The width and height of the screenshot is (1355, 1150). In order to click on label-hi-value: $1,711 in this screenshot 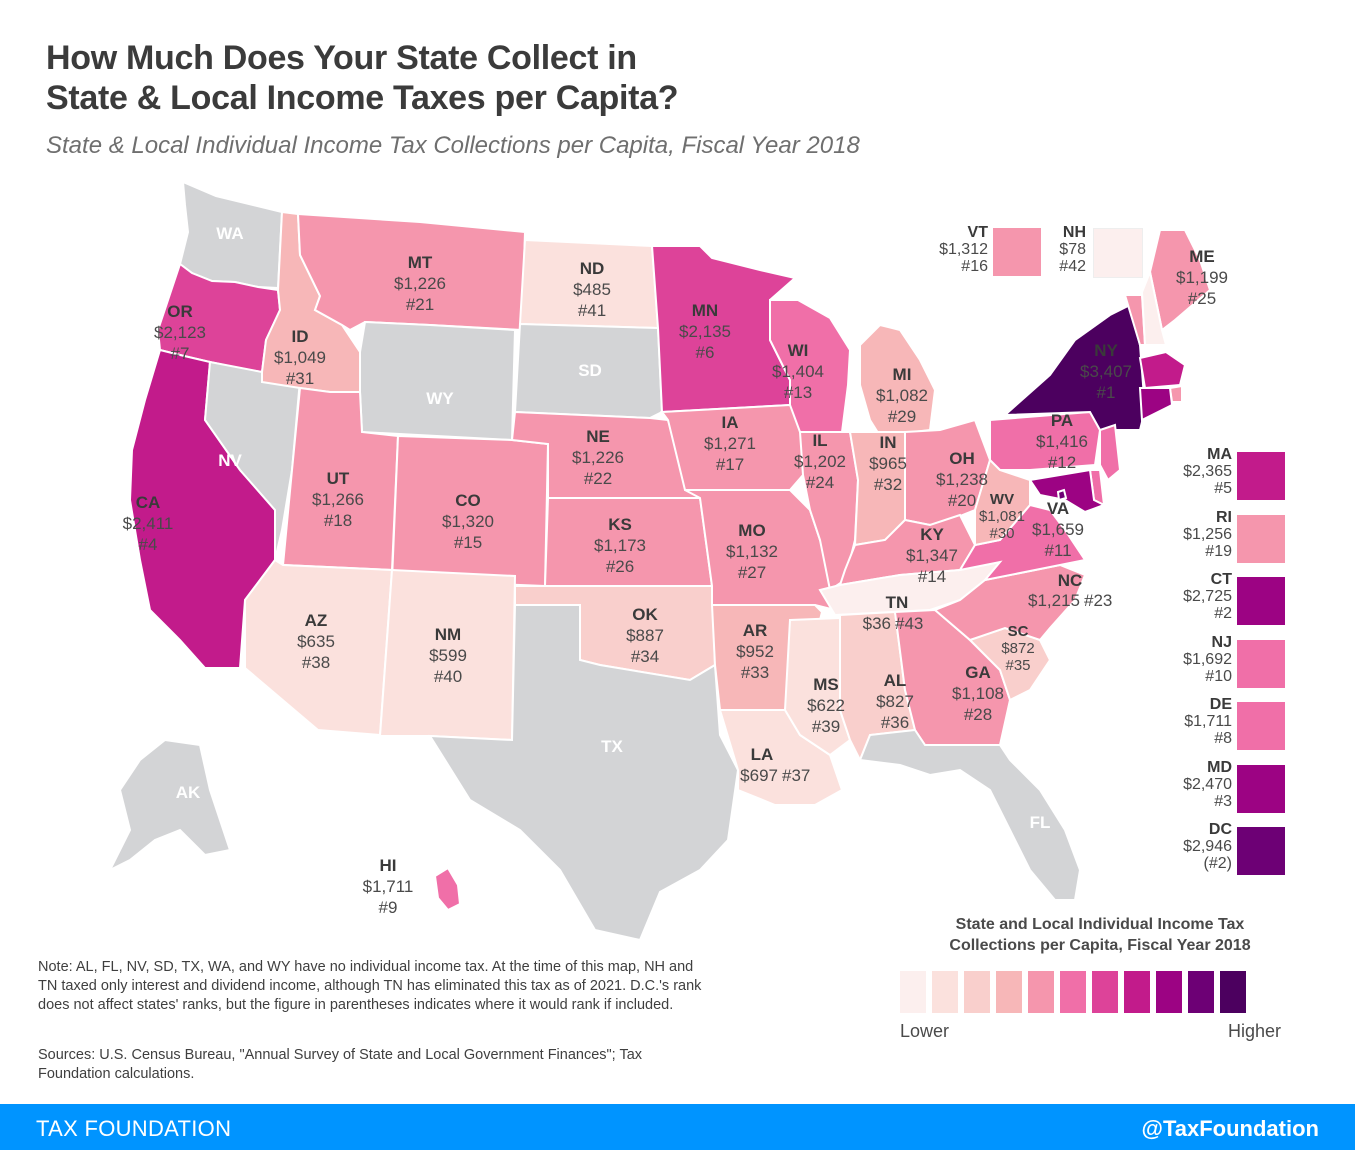, I will do `click(388, 886)`.